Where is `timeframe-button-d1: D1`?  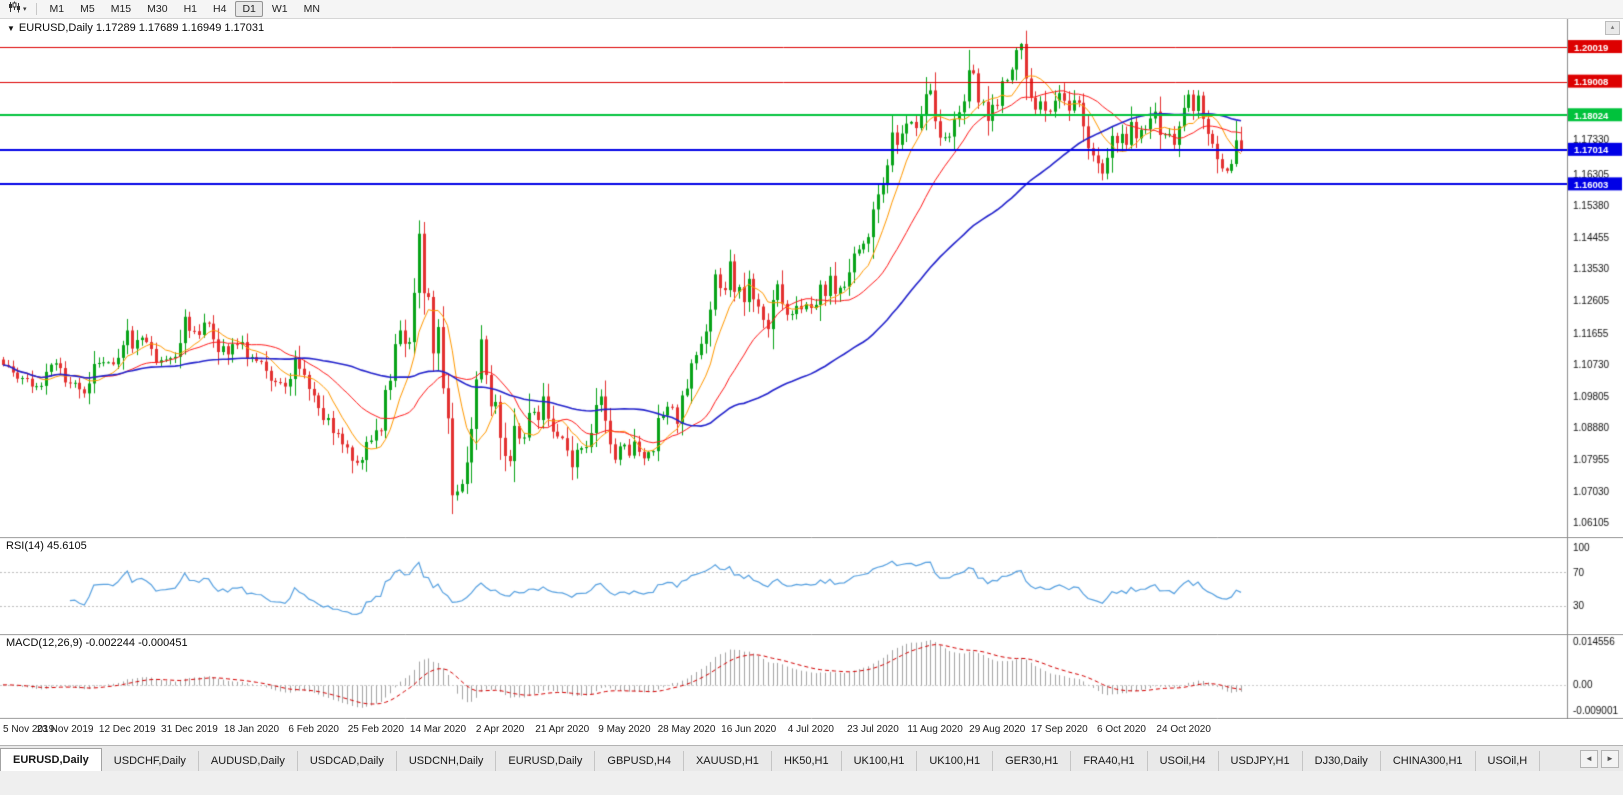 timeframe-button-d1: D1 is located at coordinates (249, 9).